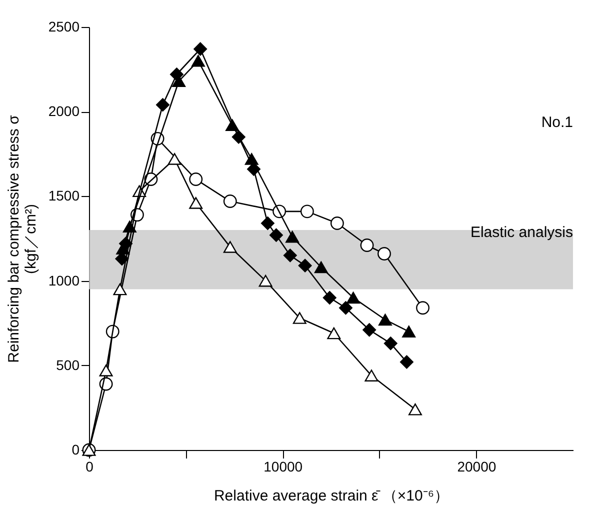 This screenshot has height=508, width=591. What do you see at coordinates (476, 466) in the screenshot?
I see `x-tick-label: 20000` at bounding box center [476, 466].